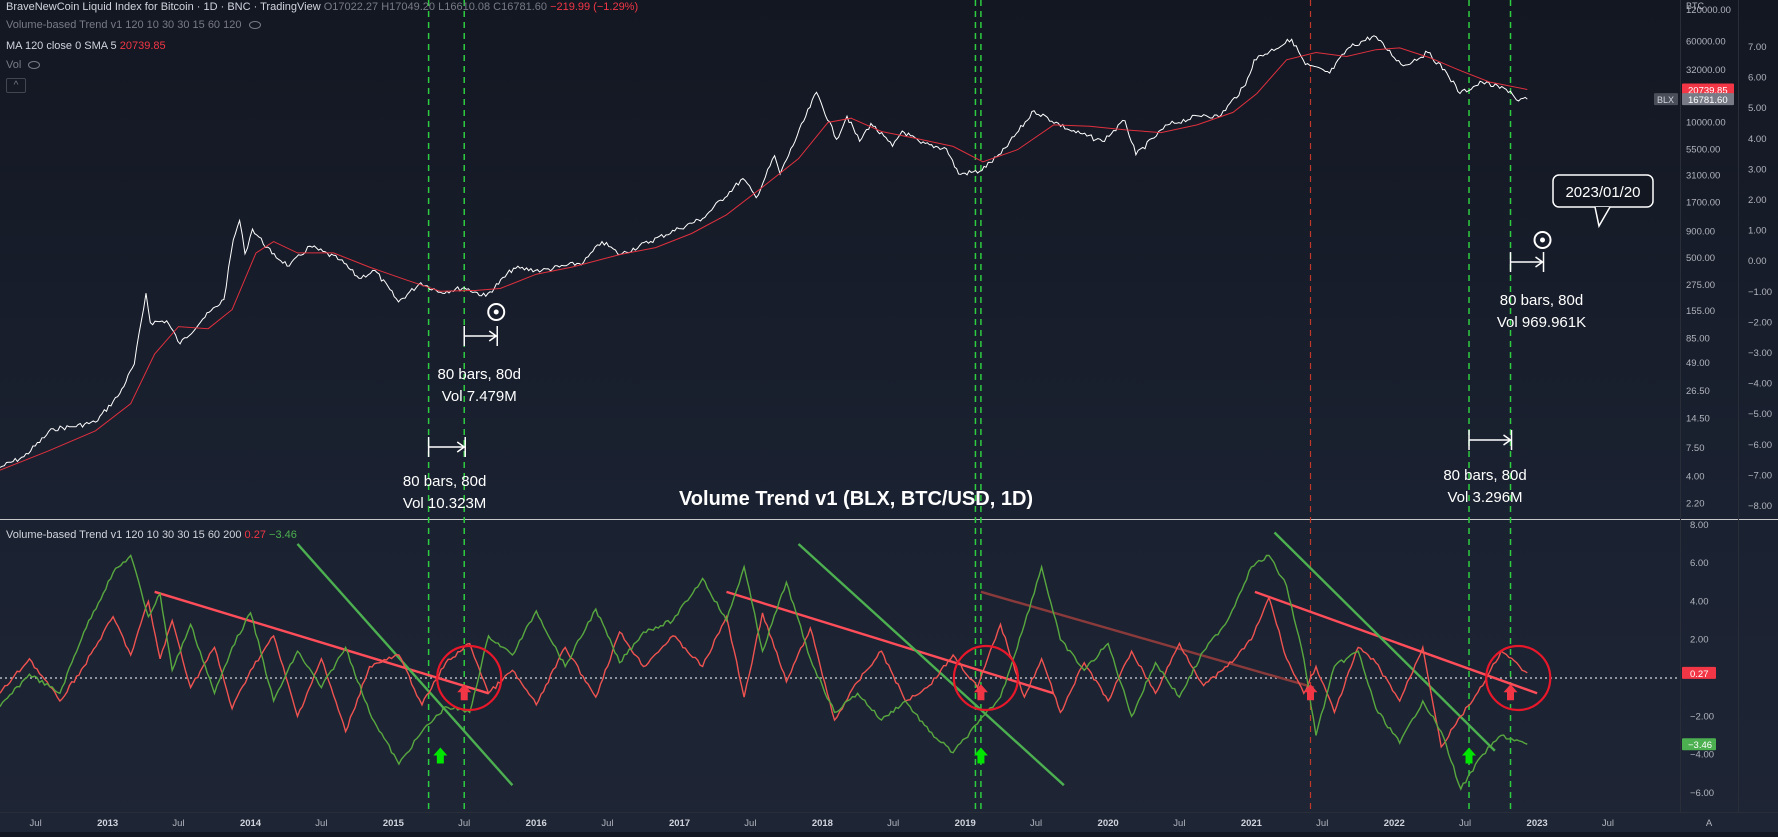 The width and height of the screenshot is (1778, 837). What do you see at coordinates (1702, 716) in the screenshot?
I see `indicator-axis-tick-label: −2.00` at bounding box center [1702, 716].